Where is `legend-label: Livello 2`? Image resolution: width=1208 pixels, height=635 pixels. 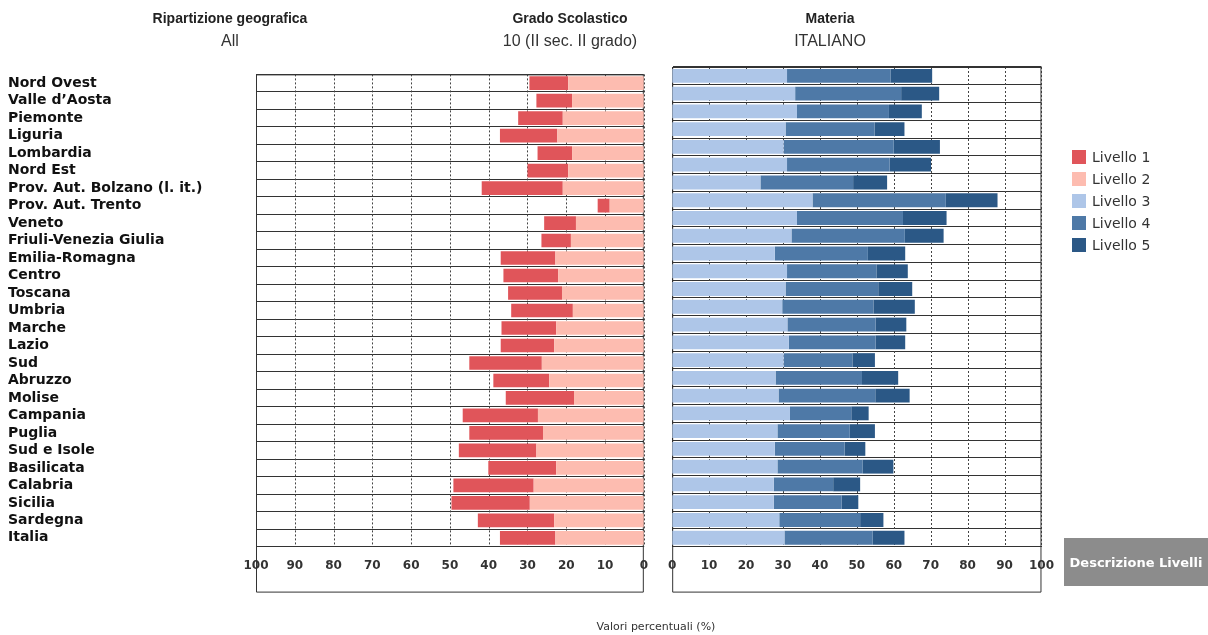
legend-label: Livello 2 is located at coordinates (1121, 179).